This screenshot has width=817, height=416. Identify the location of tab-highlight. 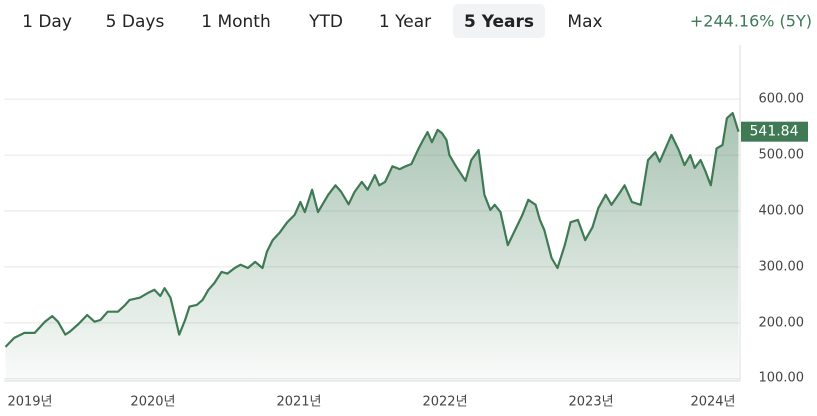
(499, 21).